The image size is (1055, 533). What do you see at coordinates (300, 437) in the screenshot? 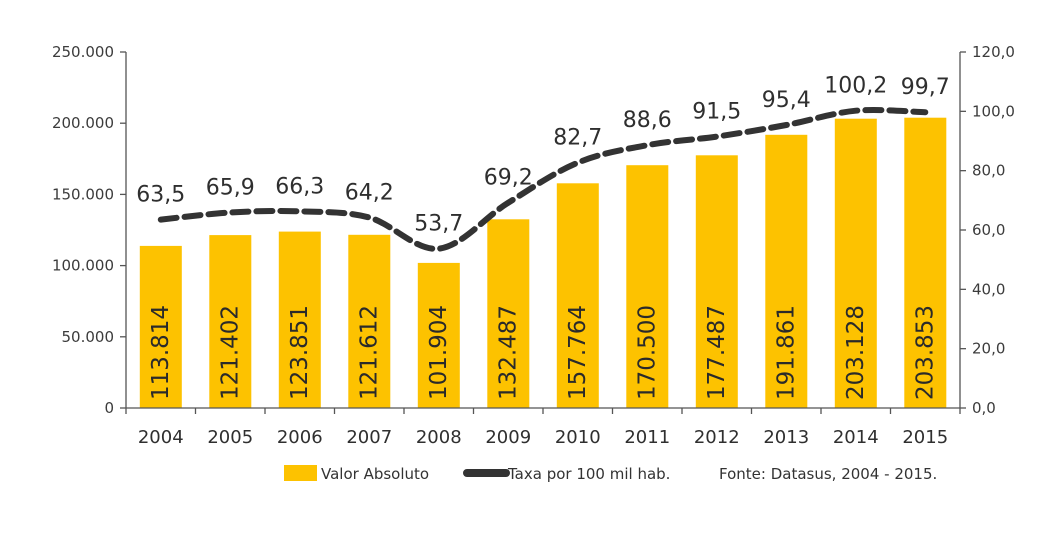
I see `x-tick-label: 2006` at bounding box center [300, 437].